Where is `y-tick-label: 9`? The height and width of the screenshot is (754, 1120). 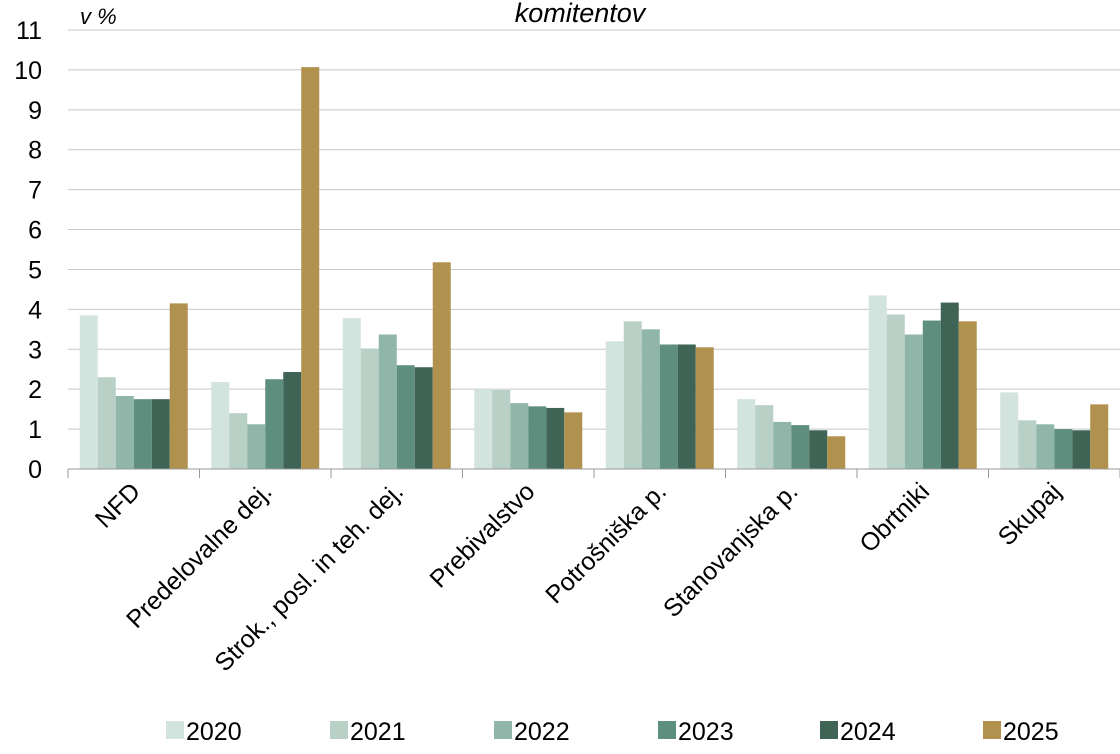 y-tick-label: 9 is located at coordinates (35, 111).